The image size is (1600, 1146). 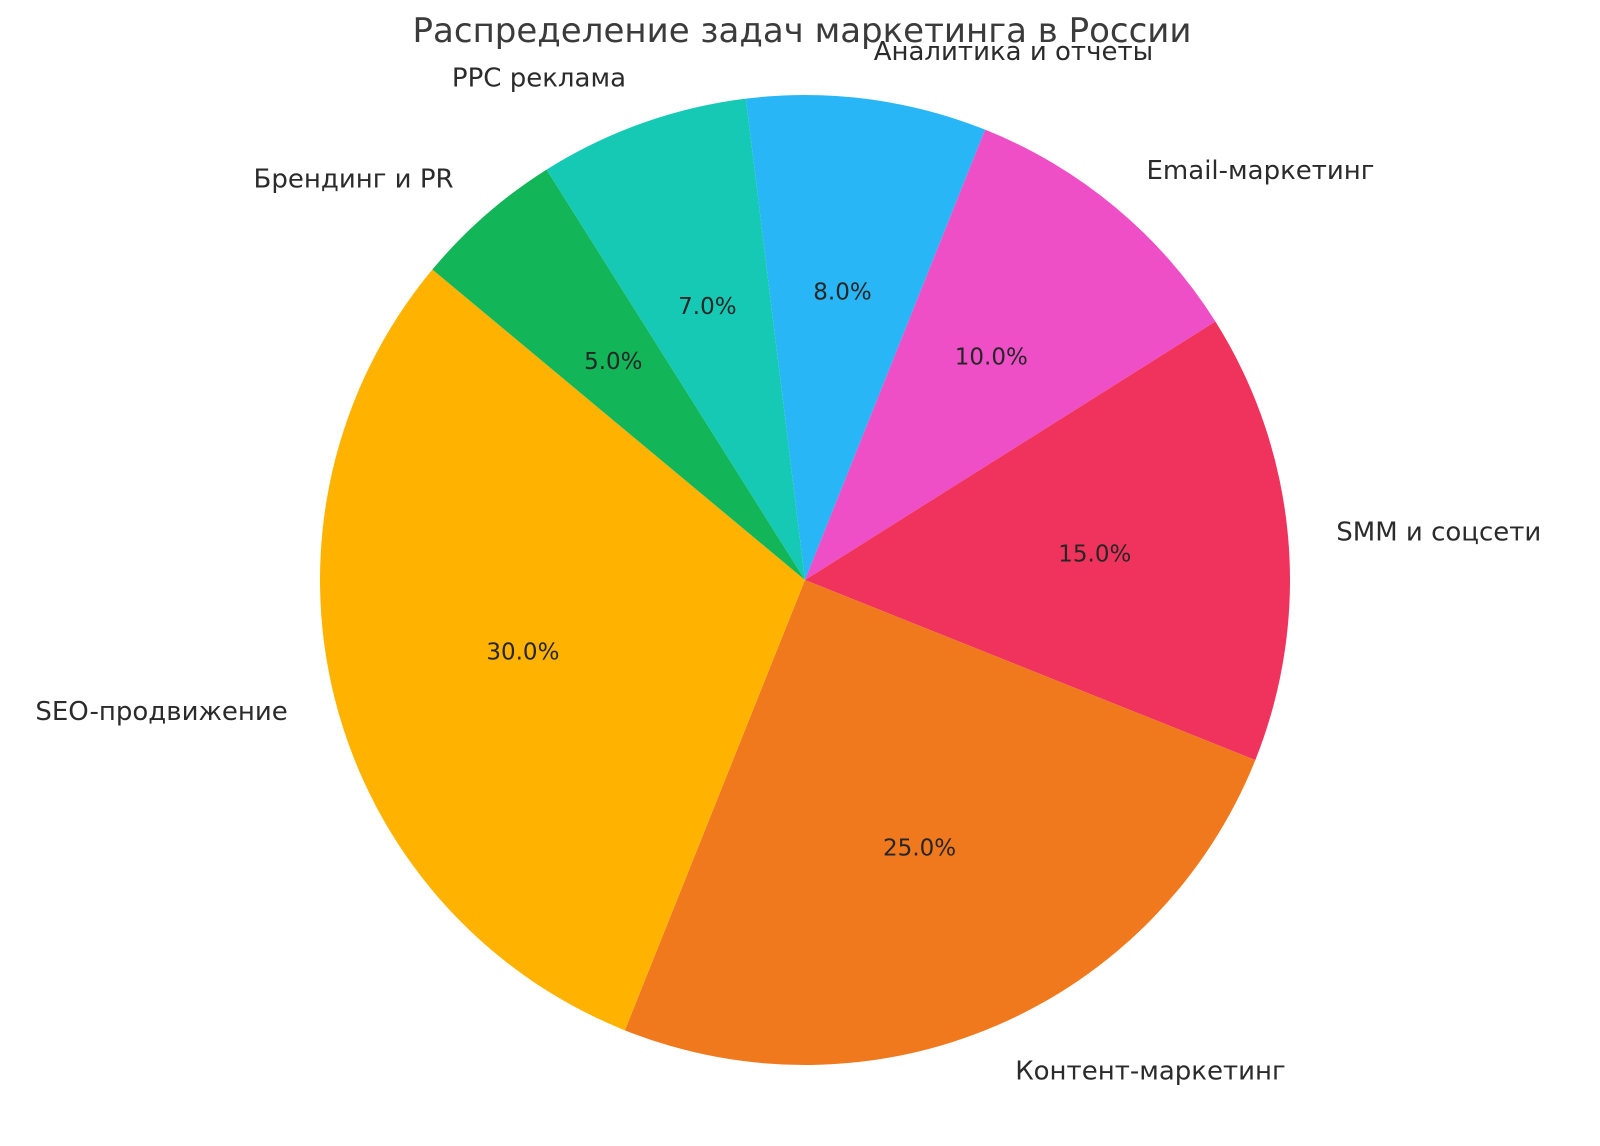 What do you see at coordinates (613, 362) in the screenshot?
I see `slice-percent: 5.0%` at bounding box center [613, 362].